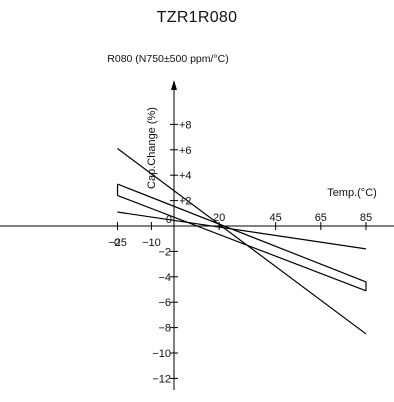 This screenshot has width=394, height=402. Describe the element at coordinates (151, 243) in the screenshot. I see `x-tick-label: −10` at that location.